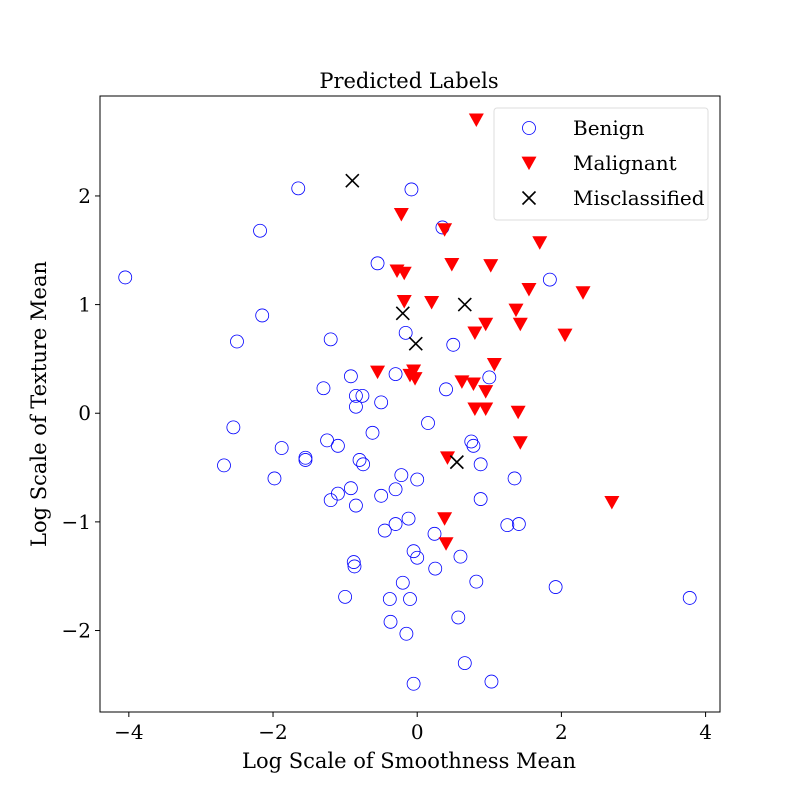  What do you see at coordinates (639, 198) in the screenshot?
I see `legend-label: Misclassified` at bounding box center [639, 198].